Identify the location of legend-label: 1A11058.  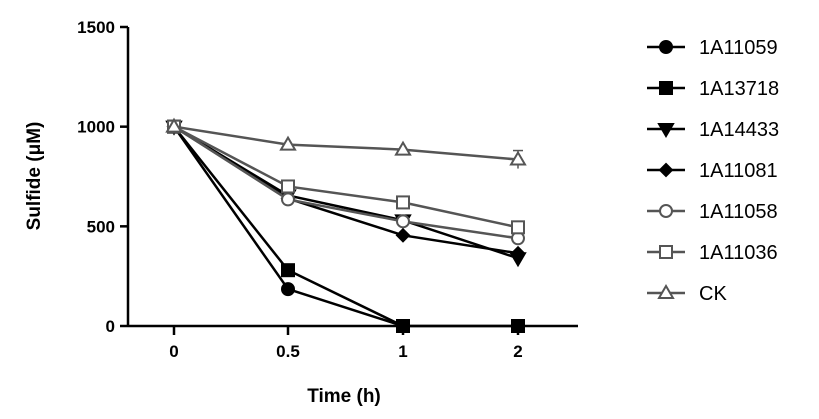
(738, 212).